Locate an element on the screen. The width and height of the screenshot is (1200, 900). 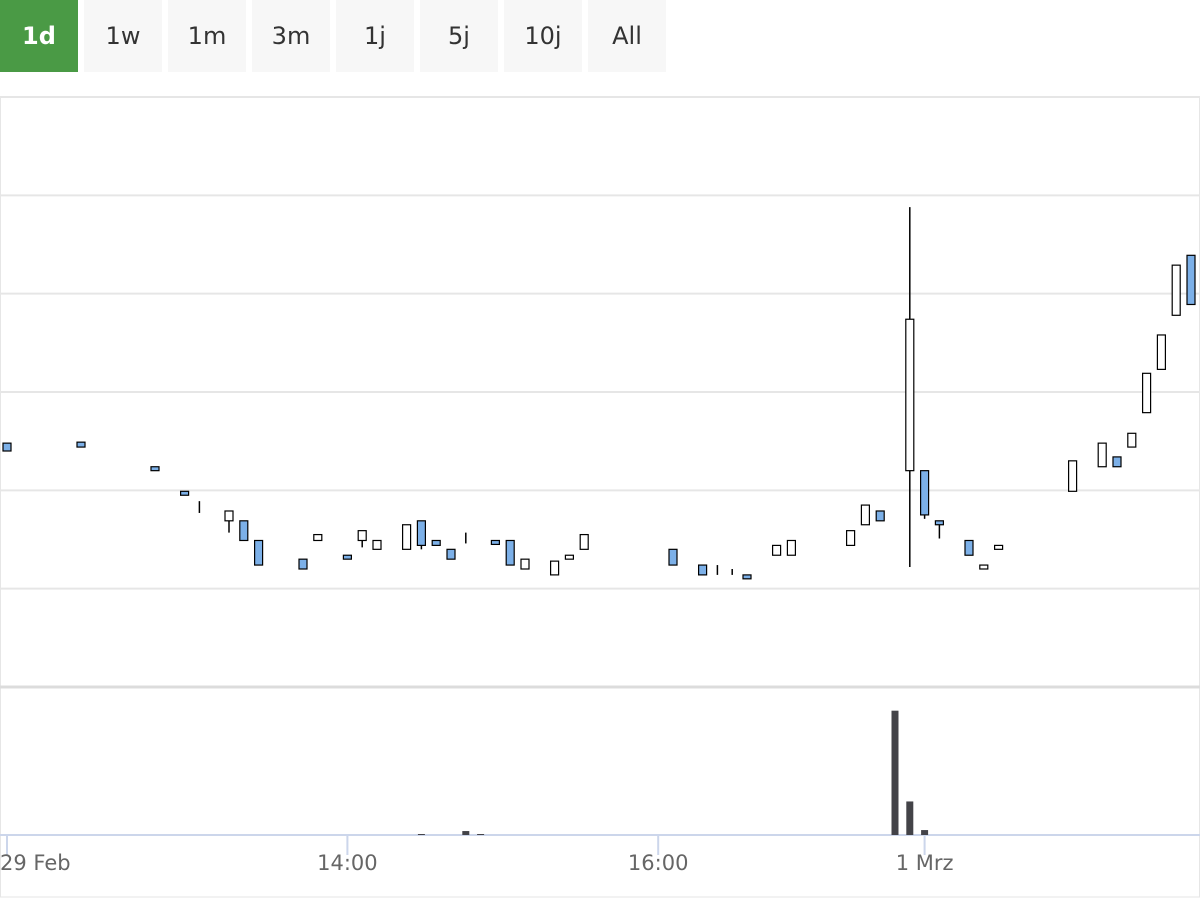
range-button: 1m is located at coordinates (207, 36).